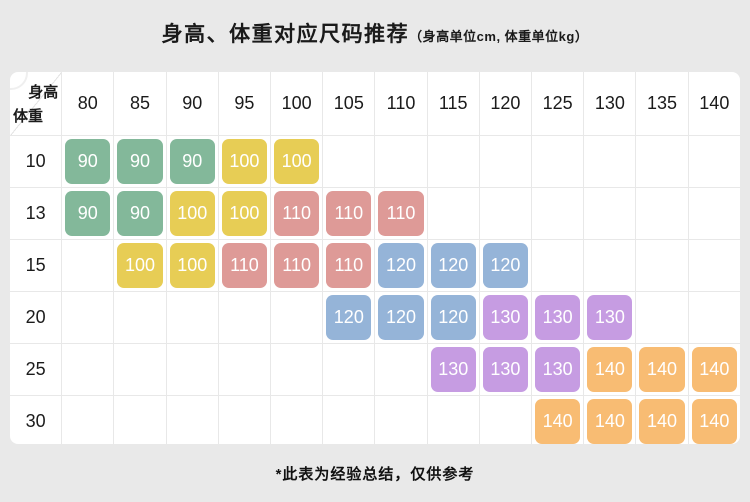  Describe the element at coordinates (36, 213) in the screenshot. I see `weight-header-13: 13` at that location.